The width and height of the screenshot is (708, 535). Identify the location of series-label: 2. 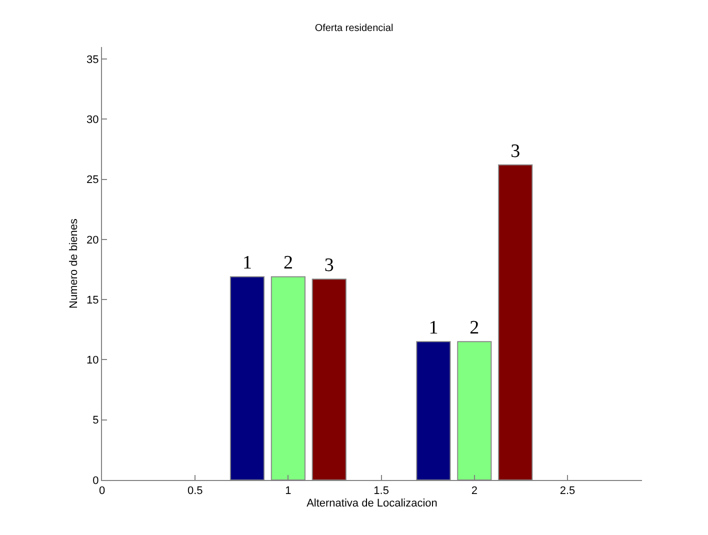
(288, 263).